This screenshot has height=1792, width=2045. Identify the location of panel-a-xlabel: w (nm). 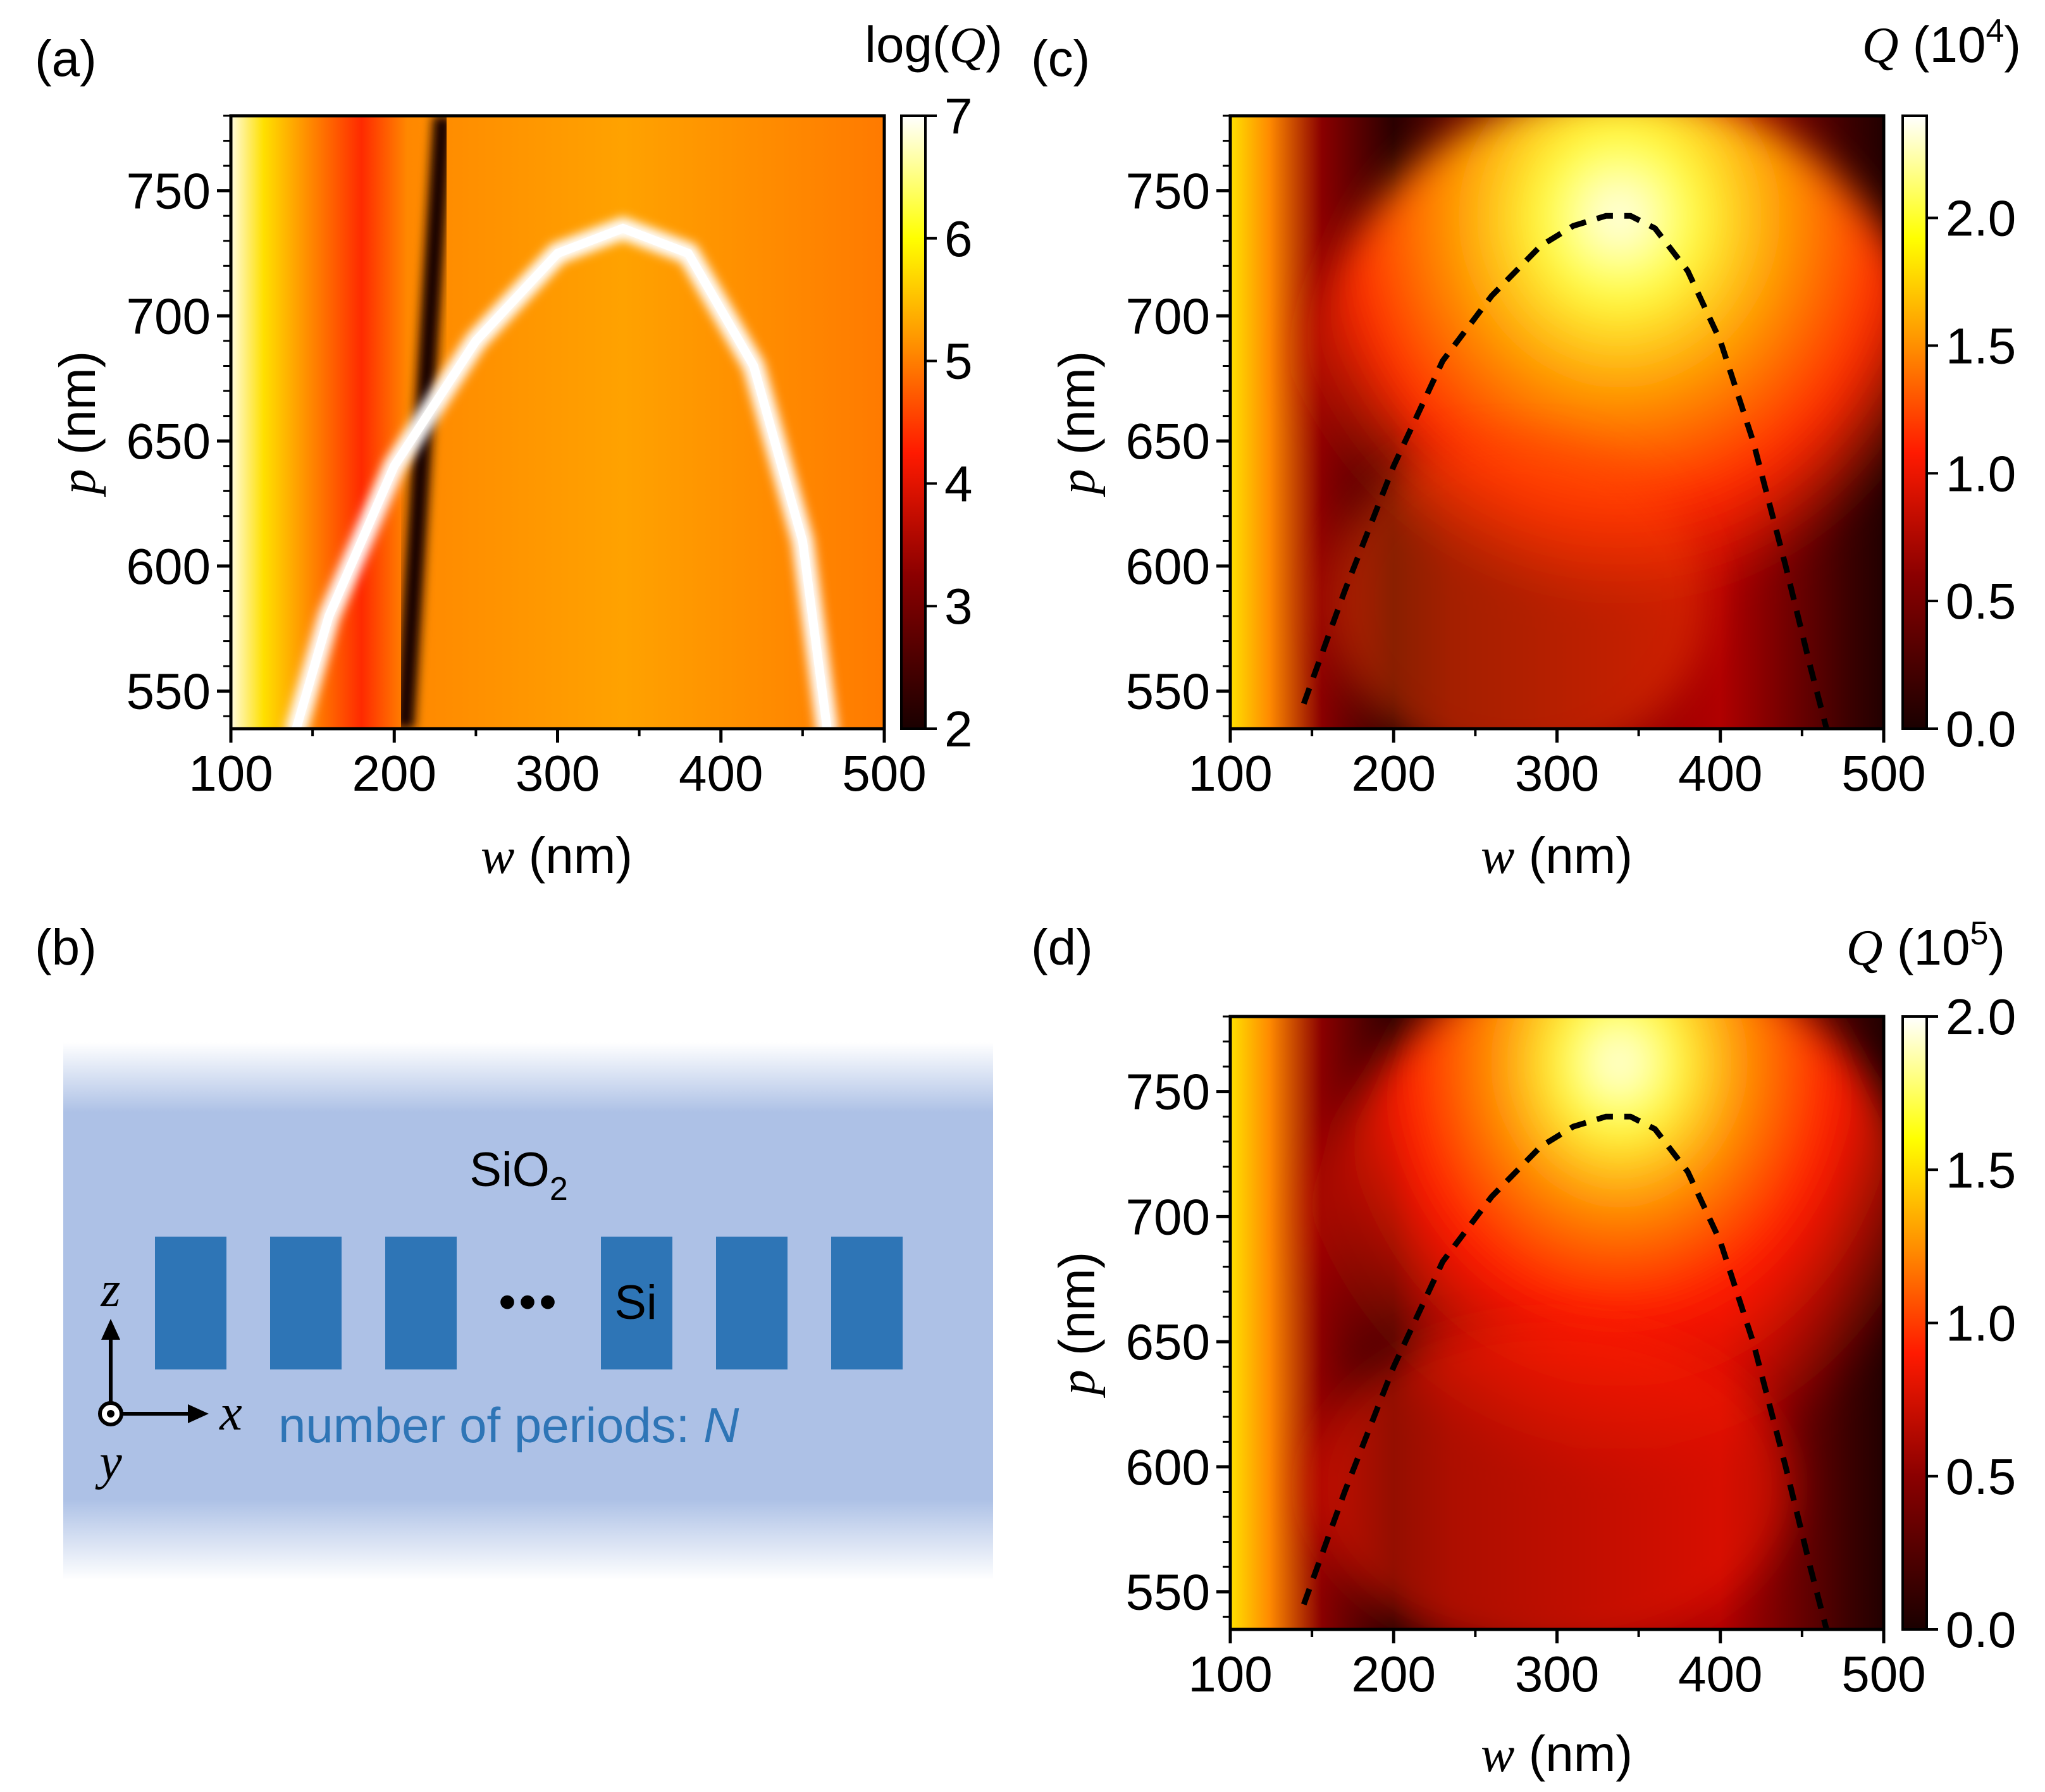
(557, 855).